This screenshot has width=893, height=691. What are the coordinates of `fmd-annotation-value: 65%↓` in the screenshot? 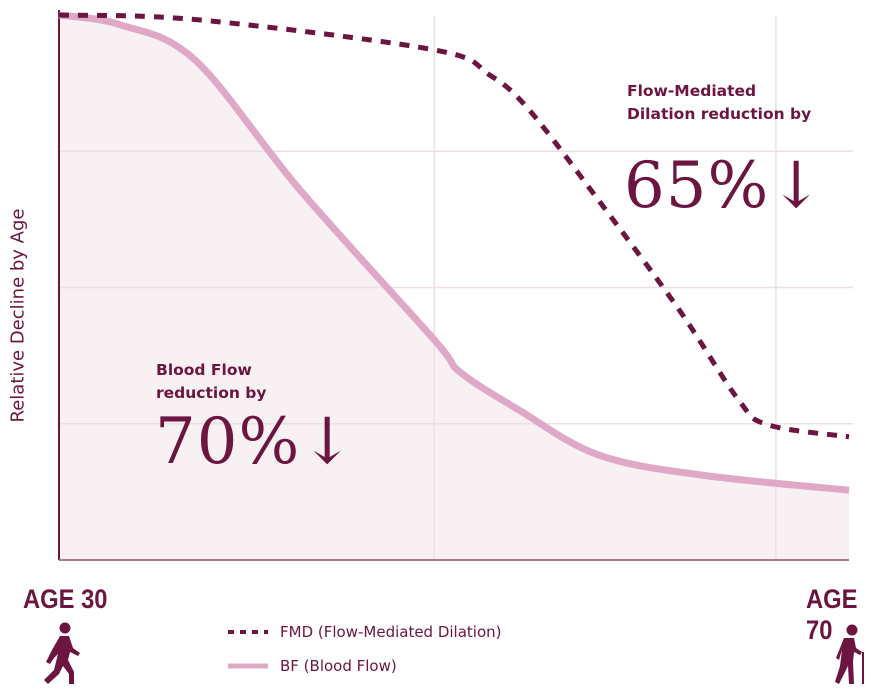 It's located at (724, 186).